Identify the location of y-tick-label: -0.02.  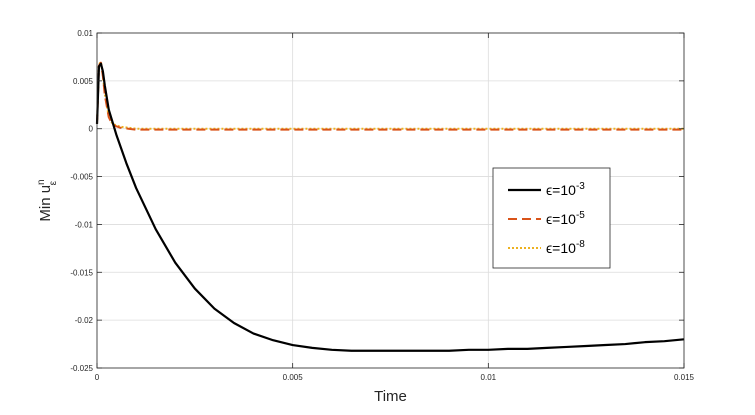
(84, 320).